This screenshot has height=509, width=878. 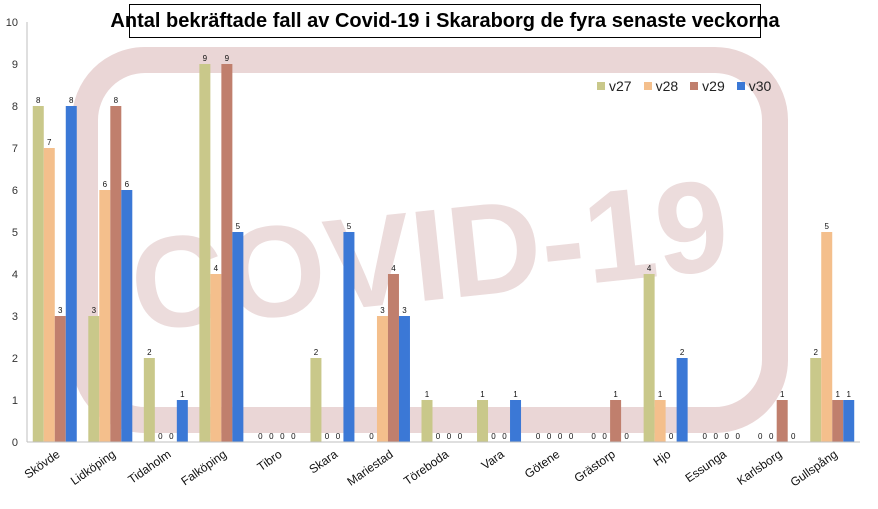 What do you see at coordinates (15, 317) in the screenshot?
I see `y-tick-label: 3` at bounding box center [15, 317].